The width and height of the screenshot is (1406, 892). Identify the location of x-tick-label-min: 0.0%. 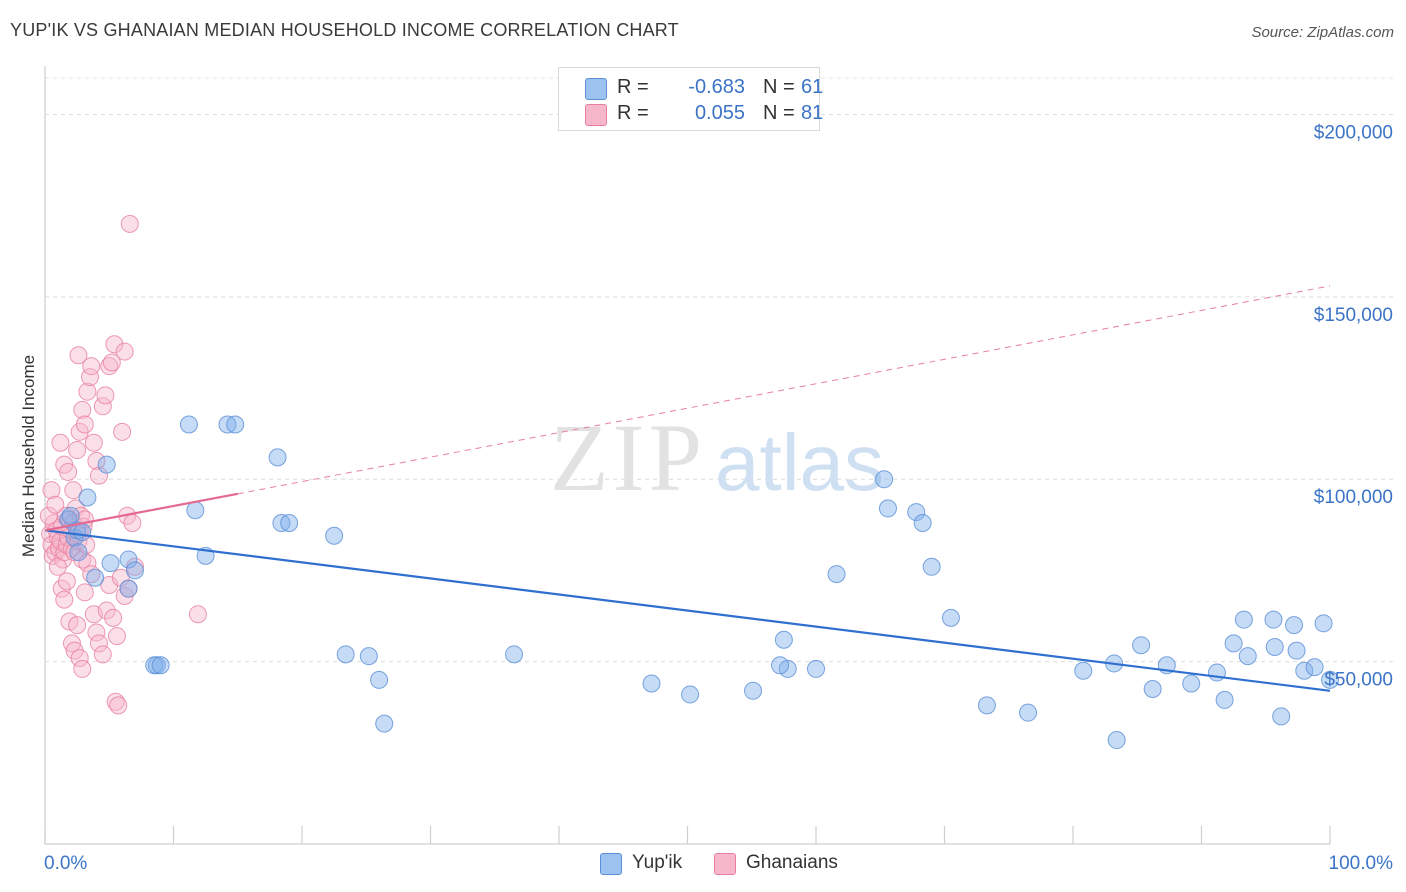
(65, 863).